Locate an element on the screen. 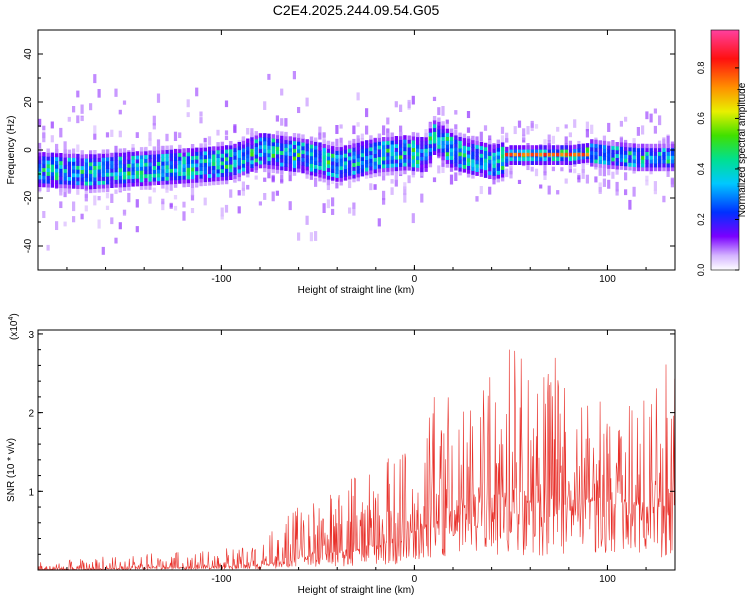 Image resolution: width=750 pixels, height=605 pixels. y-tick-label: 20 is located at coordinates (28, 102).